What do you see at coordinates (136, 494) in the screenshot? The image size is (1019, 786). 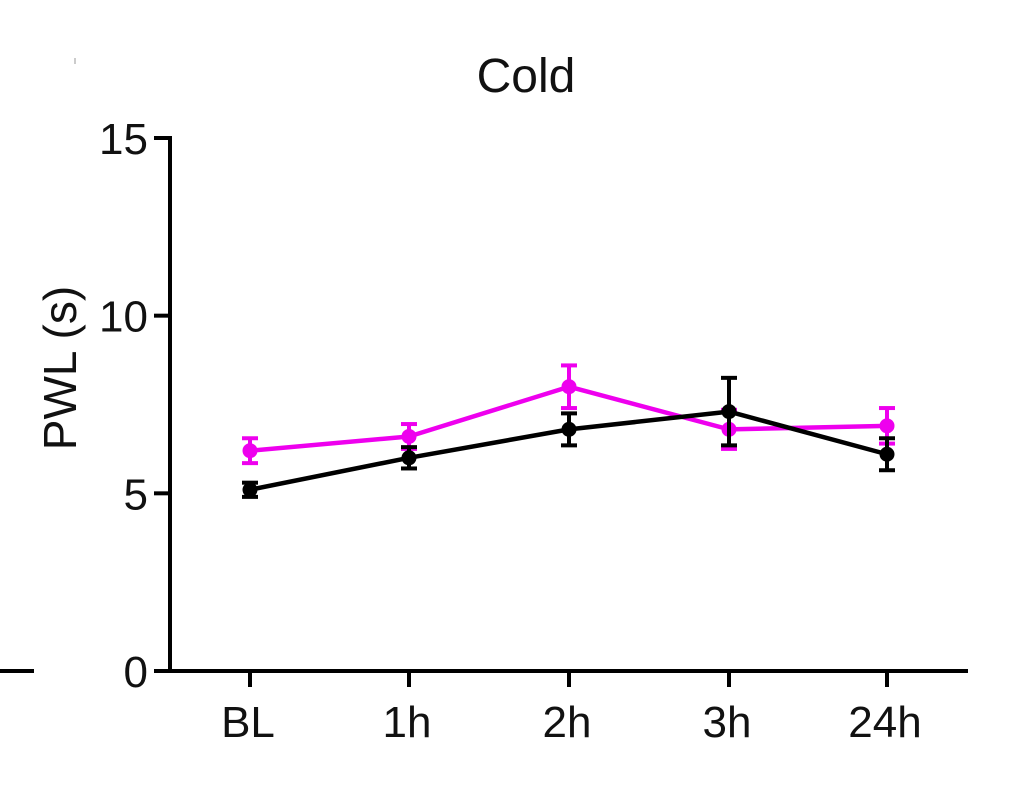 I see `y-tick-label: 5` at bounding box center [136, 494].